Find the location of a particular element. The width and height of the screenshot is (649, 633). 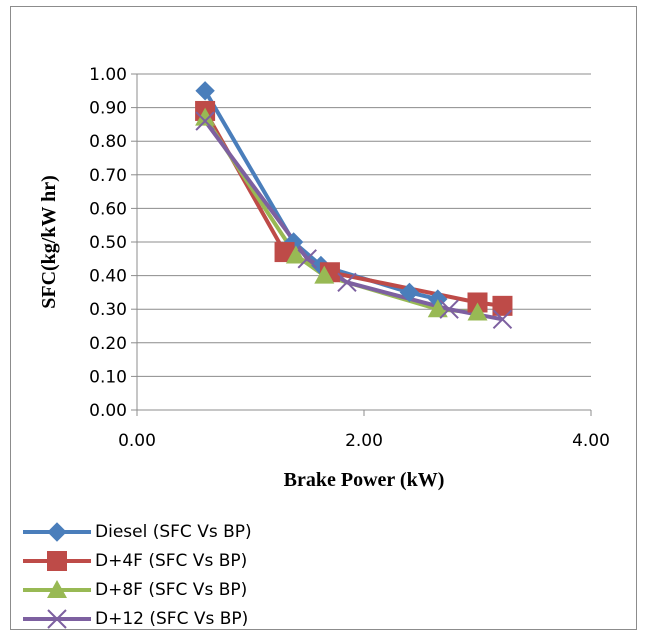

legend-item-d4f: D+4F (SFC Vs BP) is located at coordinates (221, 560).